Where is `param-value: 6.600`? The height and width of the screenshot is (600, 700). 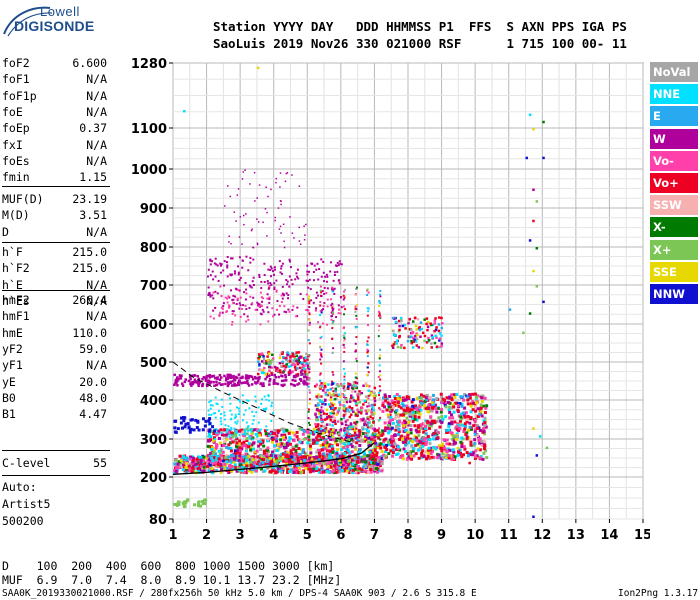 param-value: 6.600 is located at coordinates (89, 63).